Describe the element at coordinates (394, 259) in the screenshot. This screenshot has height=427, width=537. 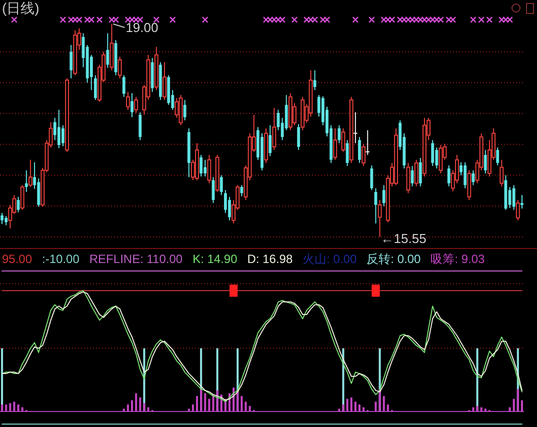
I see `text: 反转: 0.00` at that location.